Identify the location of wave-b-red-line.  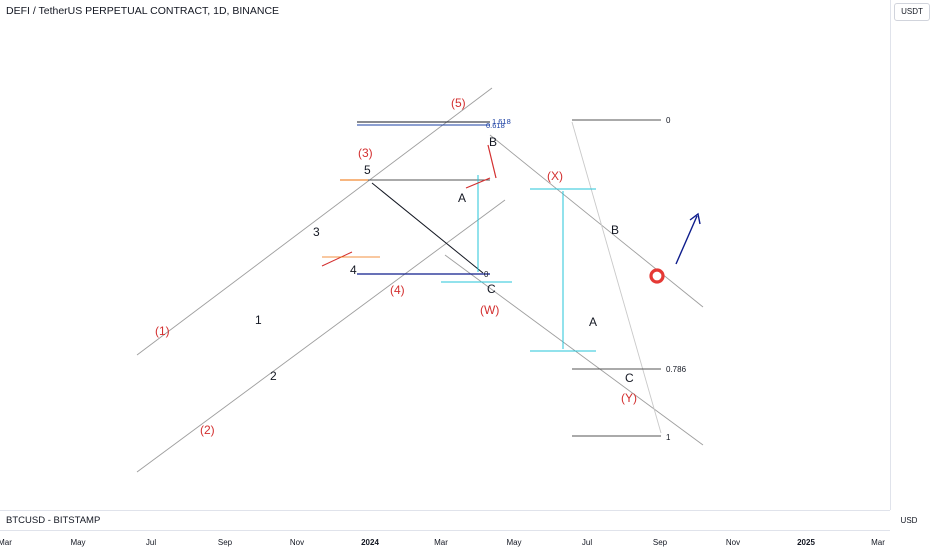
(492, 161).